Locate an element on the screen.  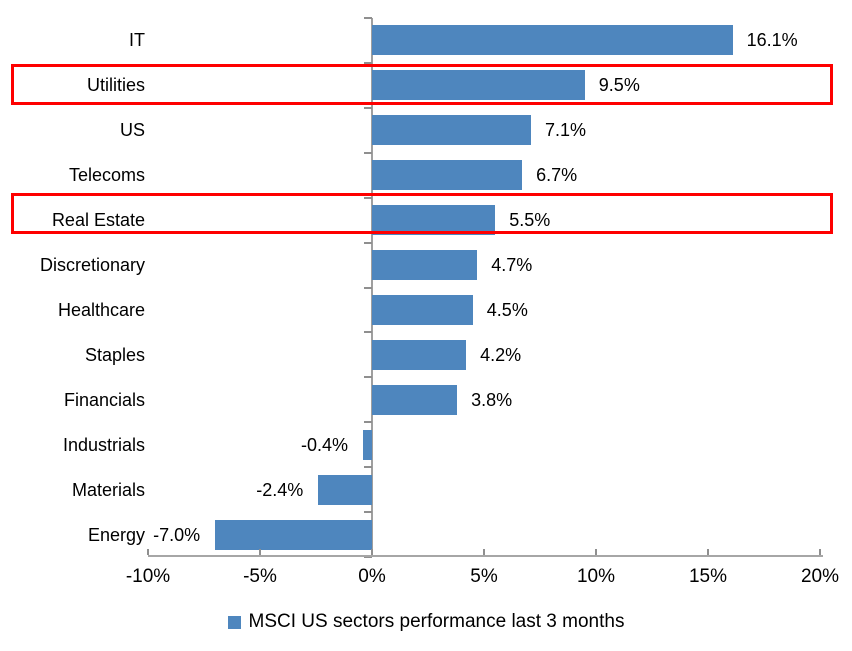
value-label-utilities: 9.5% is located at coordinates (619, 85).